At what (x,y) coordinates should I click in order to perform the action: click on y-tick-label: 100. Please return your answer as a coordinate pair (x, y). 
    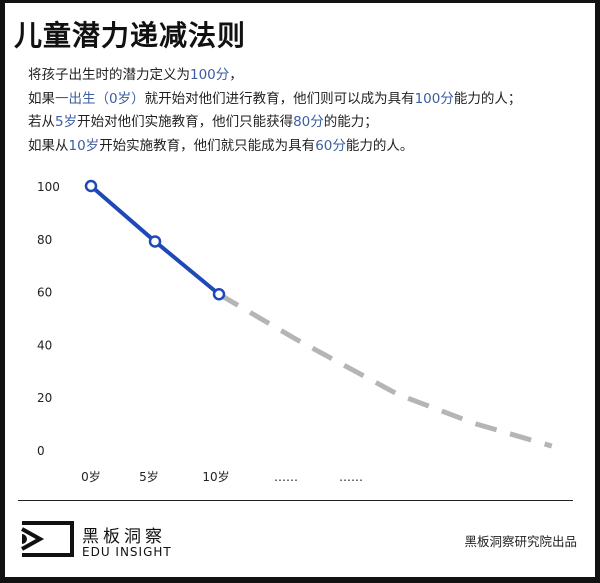
    Looking at the image, I should click on (48, 187).